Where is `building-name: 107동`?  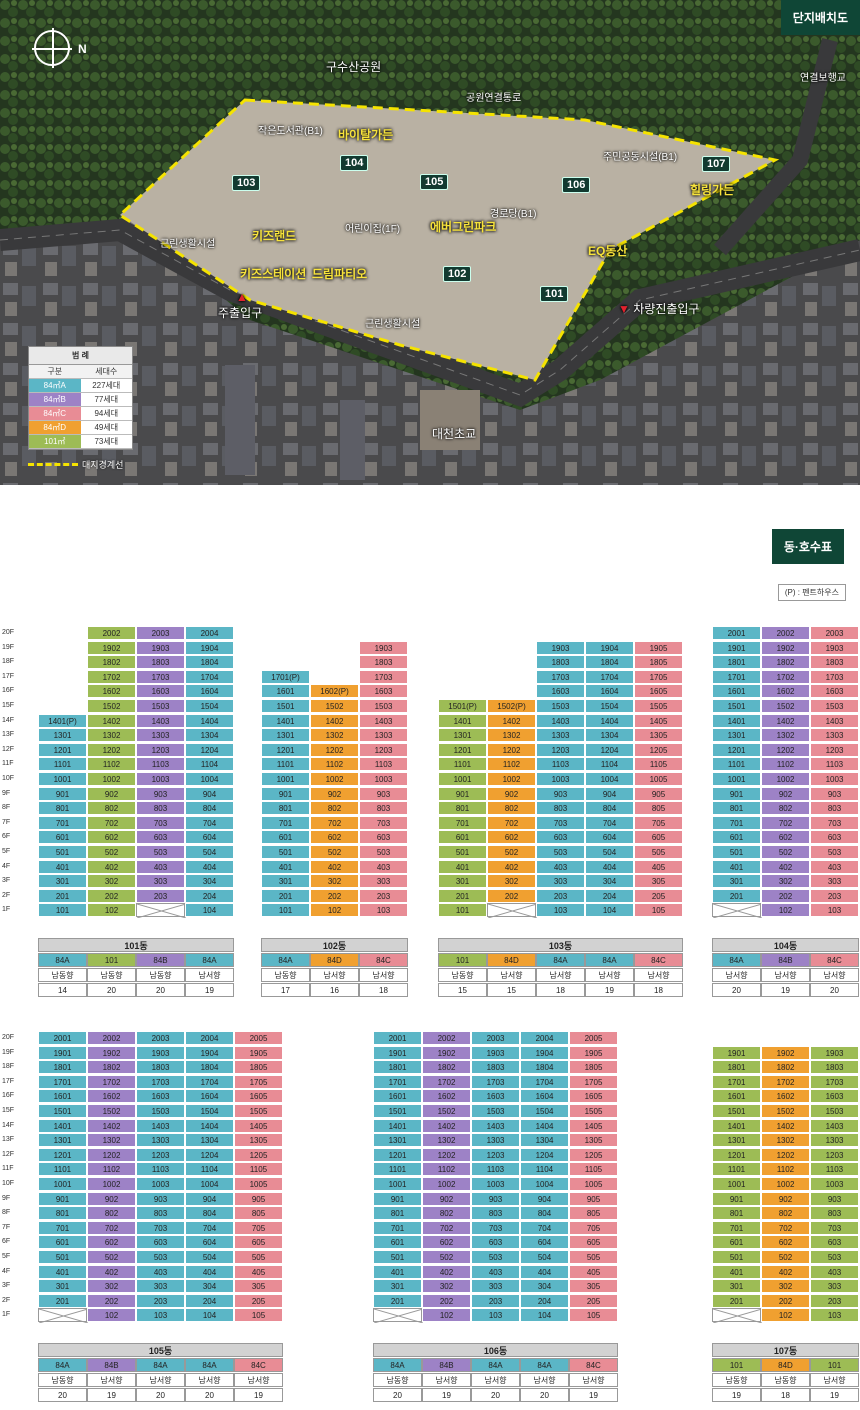 building-name: 107동 is located at coordinates (785, 1350).